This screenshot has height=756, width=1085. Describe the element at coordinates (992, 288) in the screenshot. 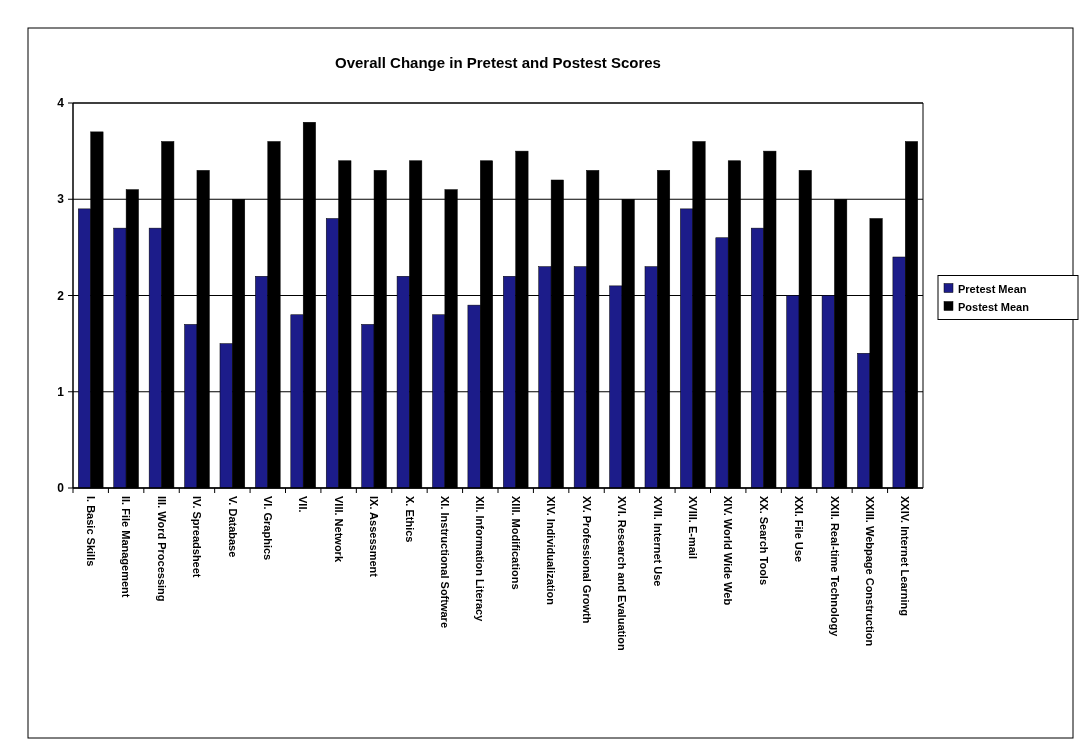

I see `legend-label: Pretest Mean` at that location.